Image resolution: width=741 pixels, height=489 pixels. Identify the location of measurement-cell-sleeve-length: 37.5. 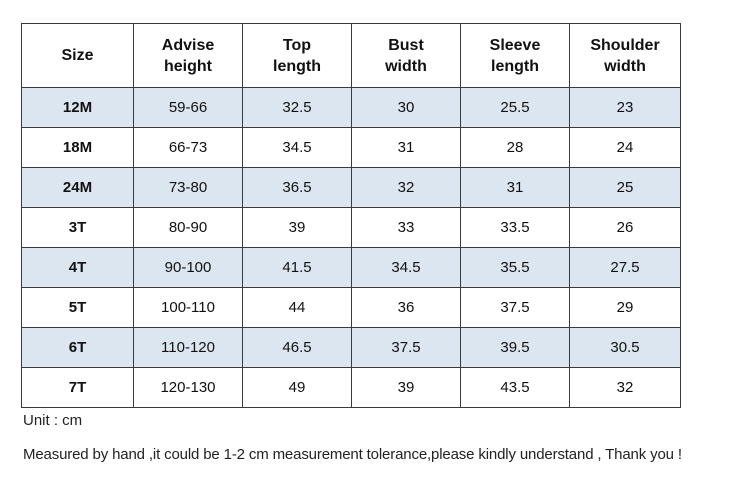
(515, 307).